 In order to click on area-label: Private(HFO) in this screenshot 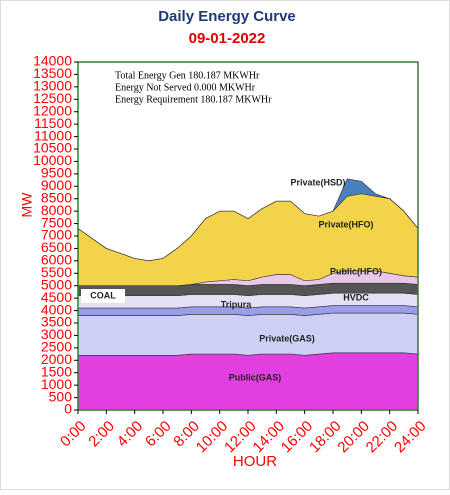, I will do `click(345, 224)`.